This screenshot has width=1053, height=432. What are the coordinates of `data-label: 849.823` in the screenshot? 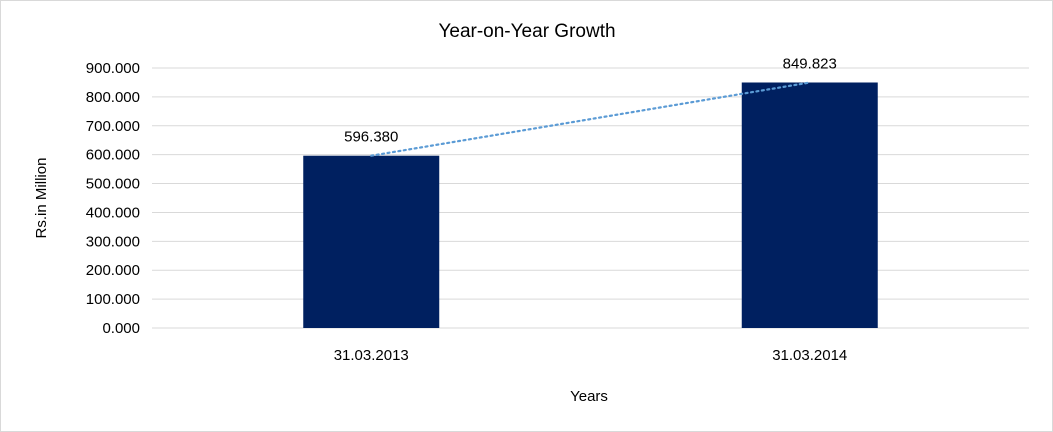 It's located at (810, 63).